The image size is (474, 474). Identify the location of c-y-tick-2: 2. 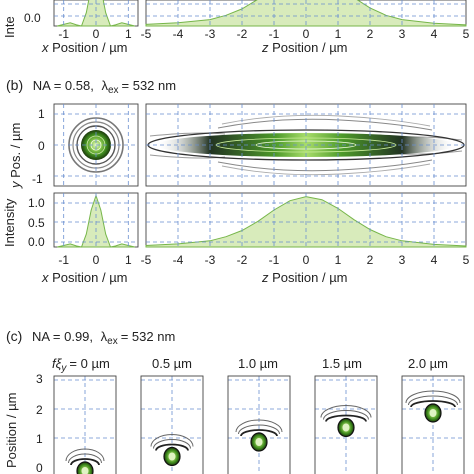
(39, 410).